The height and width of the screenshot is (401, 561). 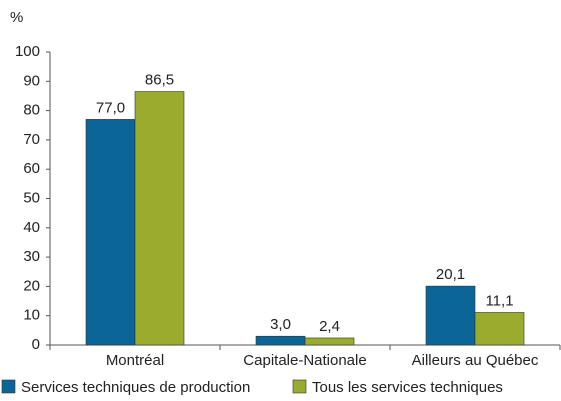 What do you see at coordinates (499, 300) in the screenshot?
I see `value-label: 11,1` at bounding box center [499, 300].